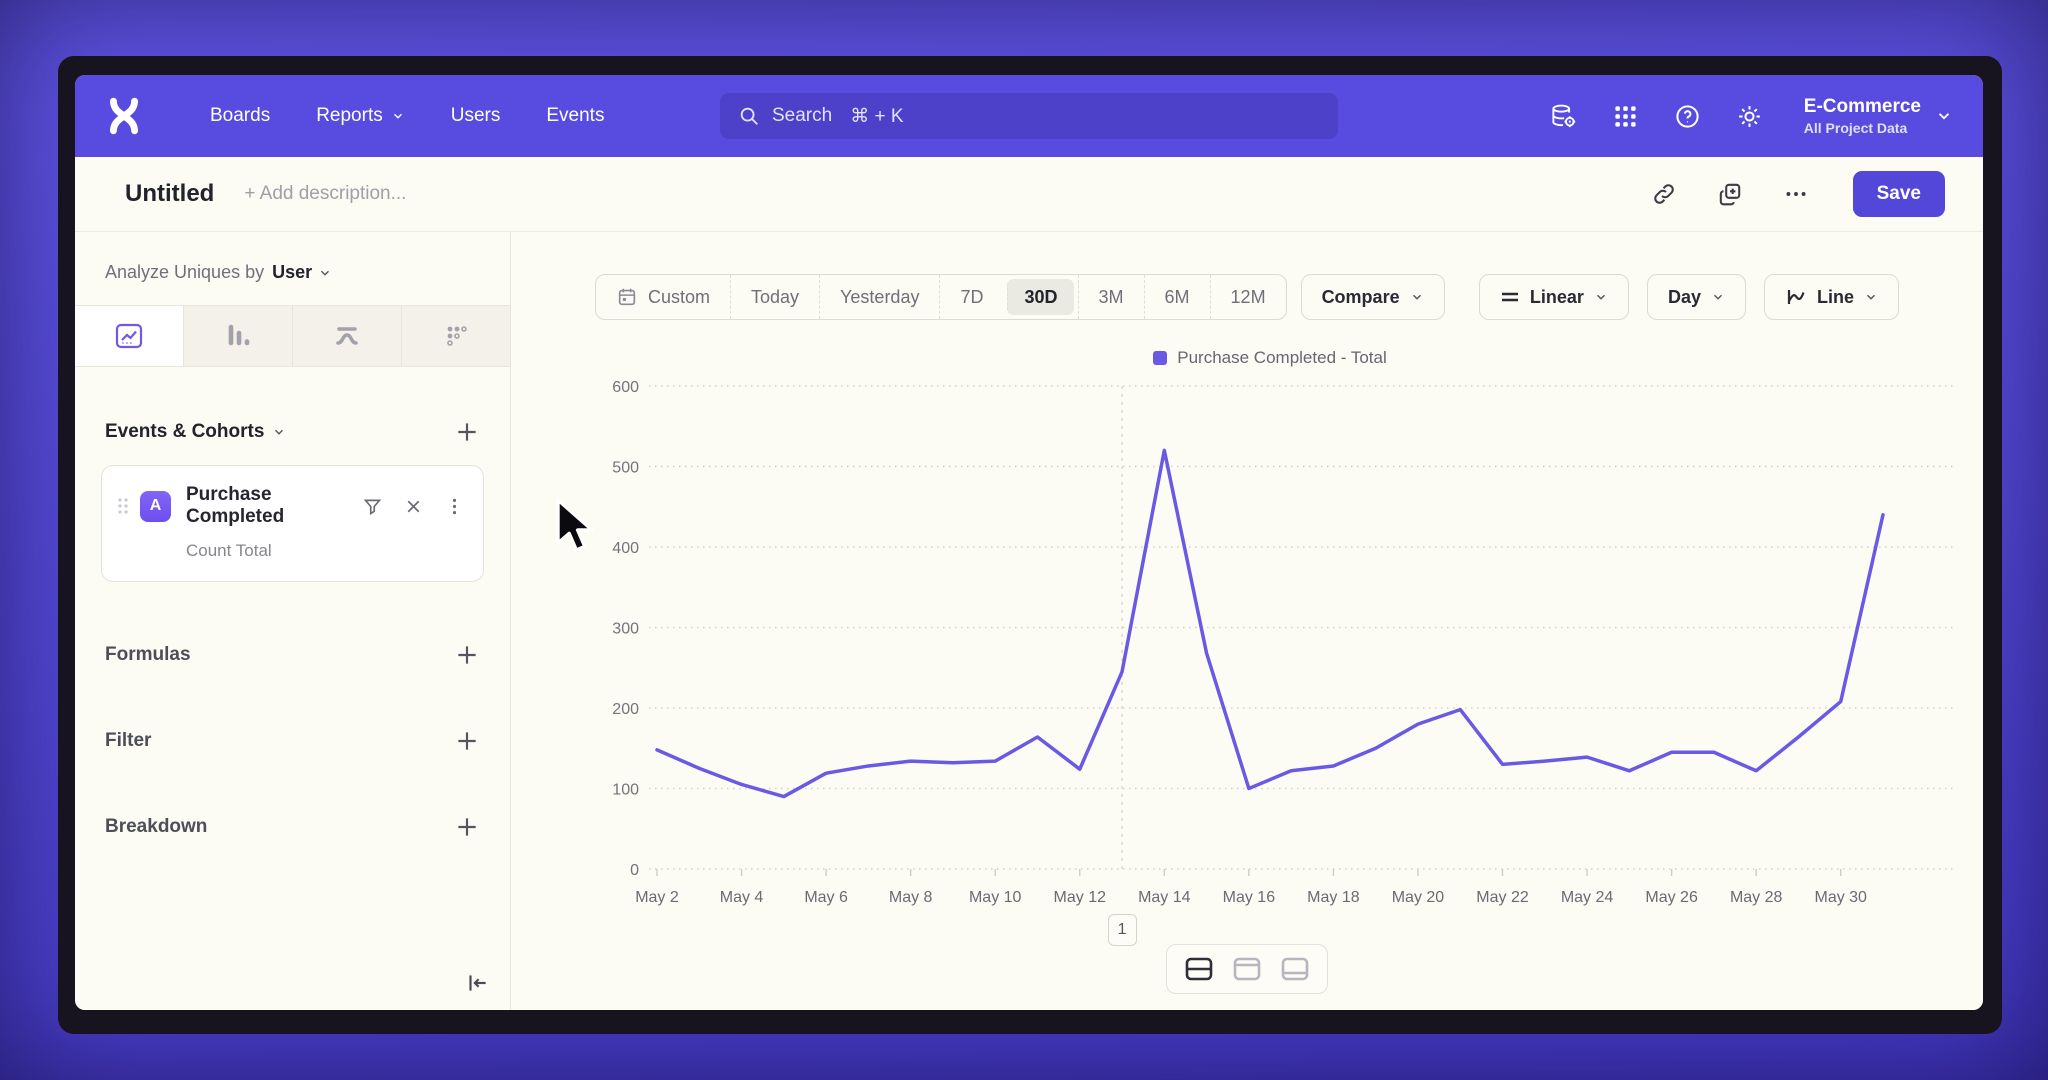 This screenshot has width=2048, height=1080. What do you see at coordinates (292, 827) in the screenshot?
I see `sidebar-section-breakdown: Breakdown` at bounding box center [292, 827].